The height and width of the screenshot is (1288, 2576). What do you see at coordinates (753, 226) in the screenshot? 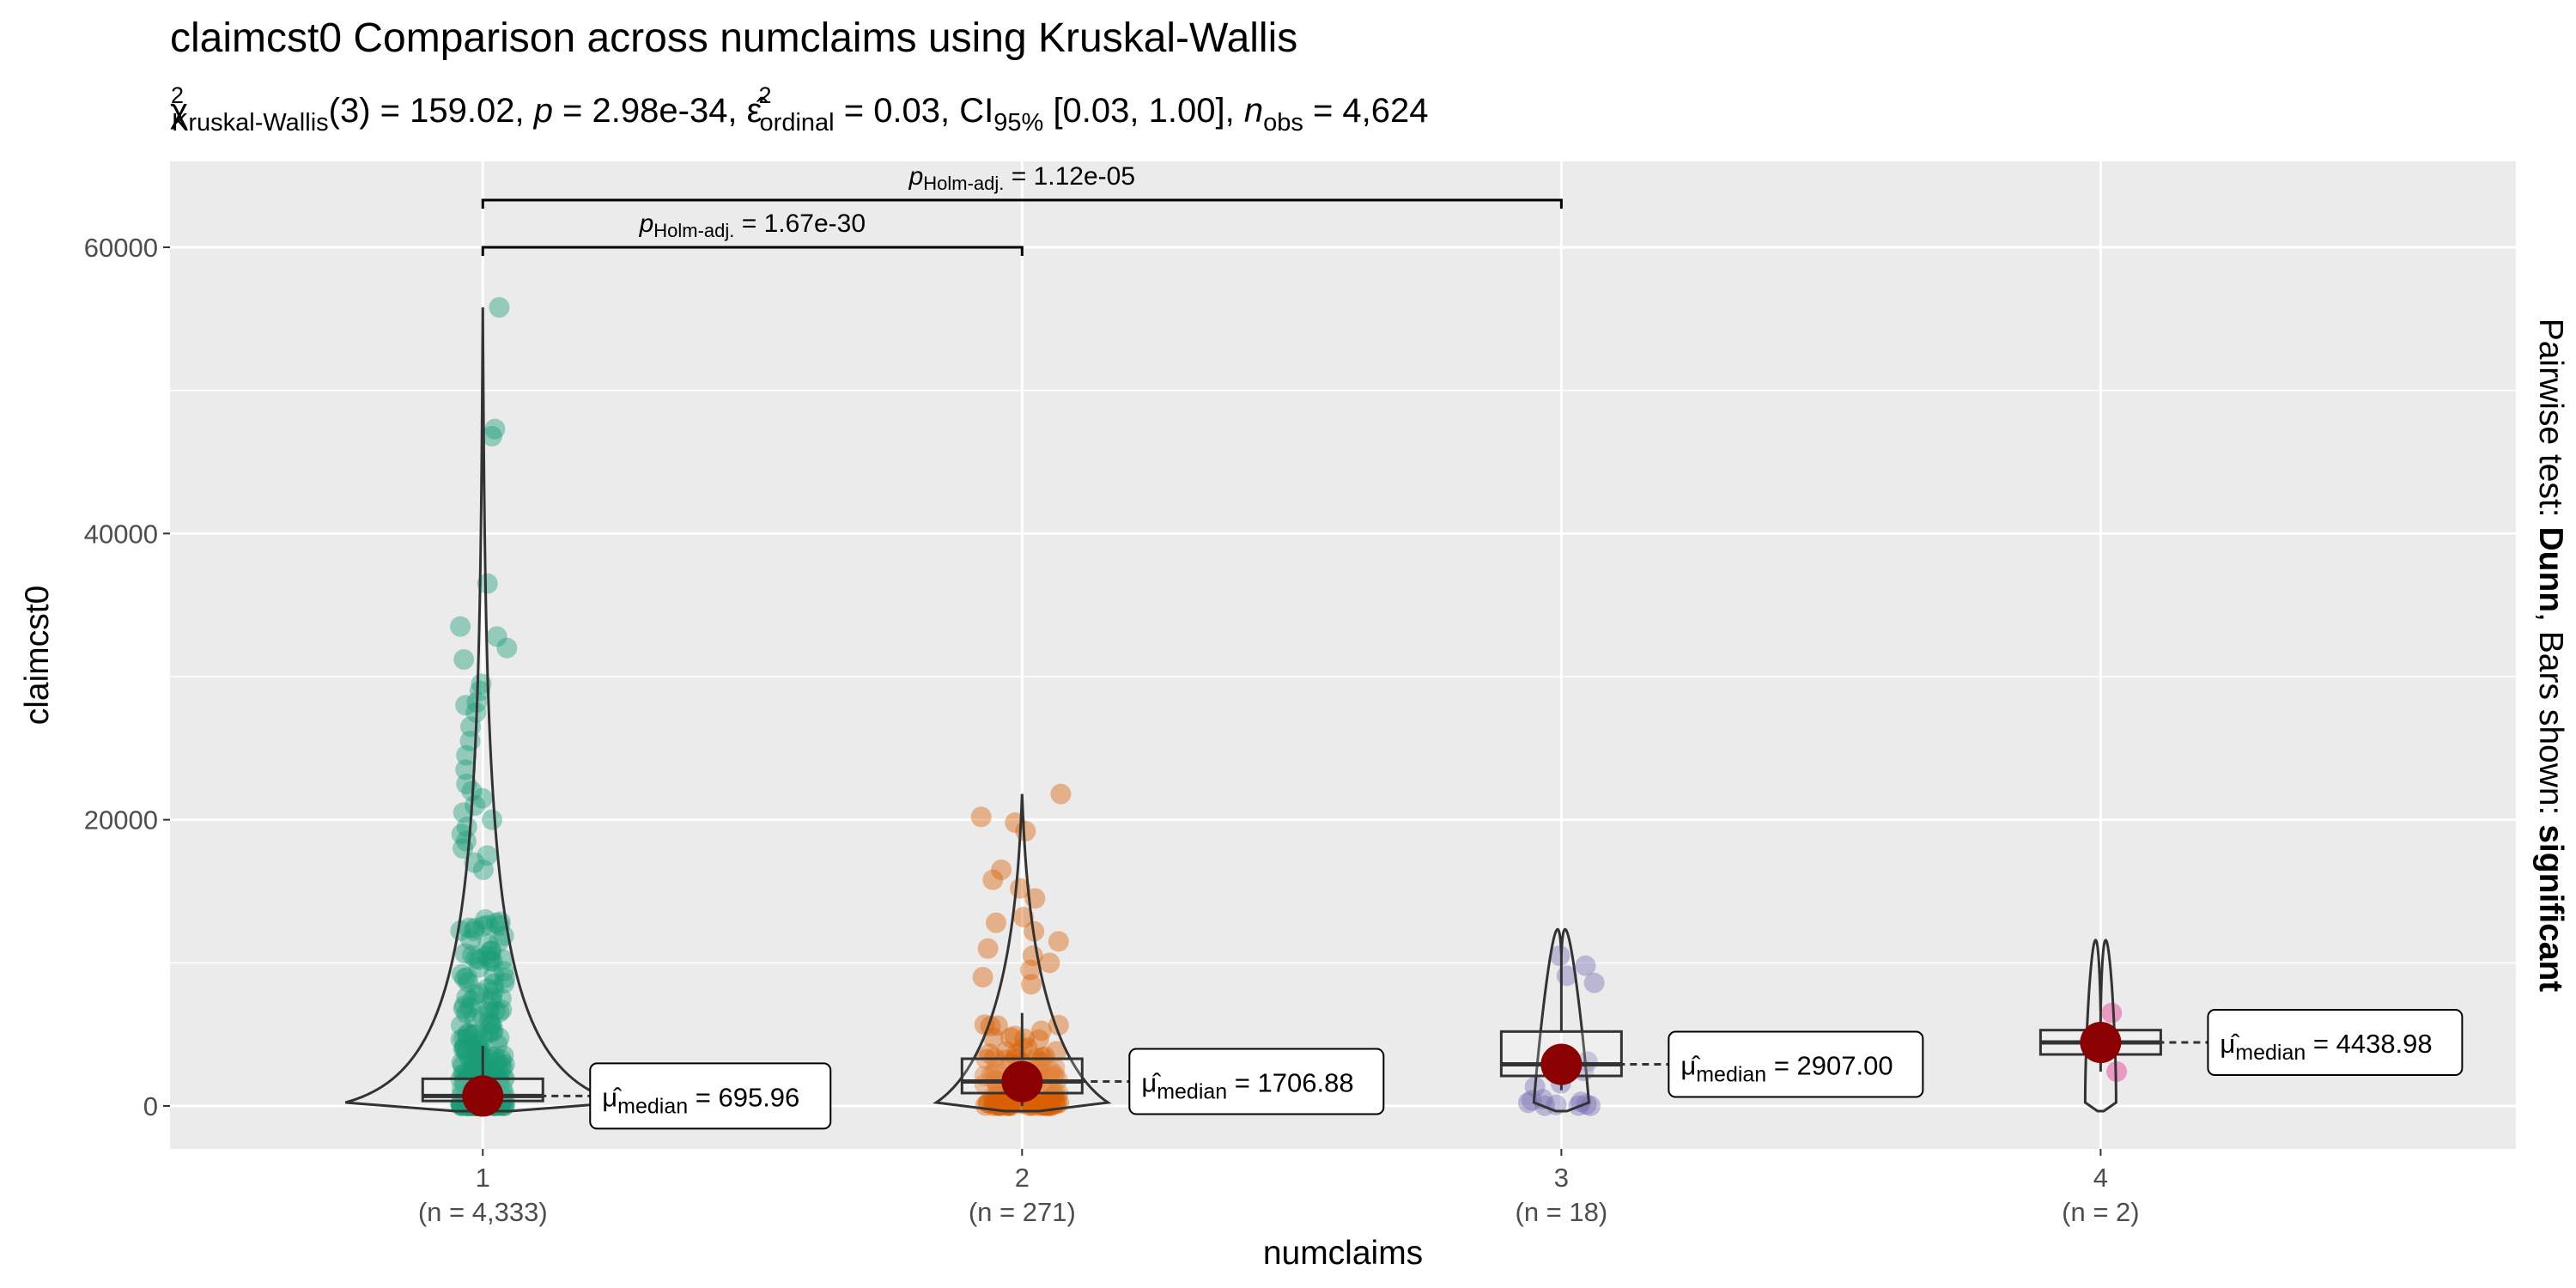
I see `pairwise-label: pHolm-adj. = 1.67e-30` at bounding box center [753, 226].